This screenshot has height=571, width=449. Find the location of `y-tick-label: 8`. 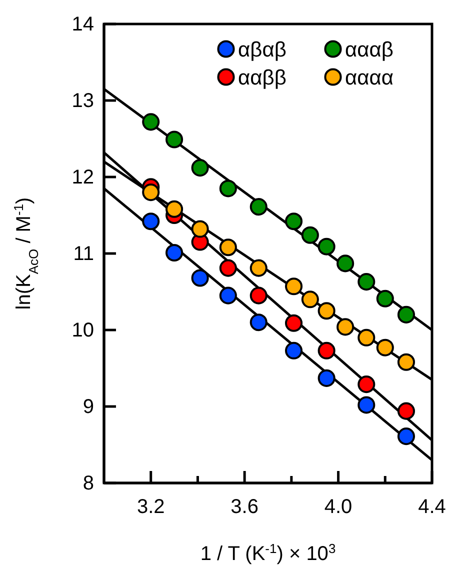

y-tick-label: 8 is located at coordinates (88, 483).